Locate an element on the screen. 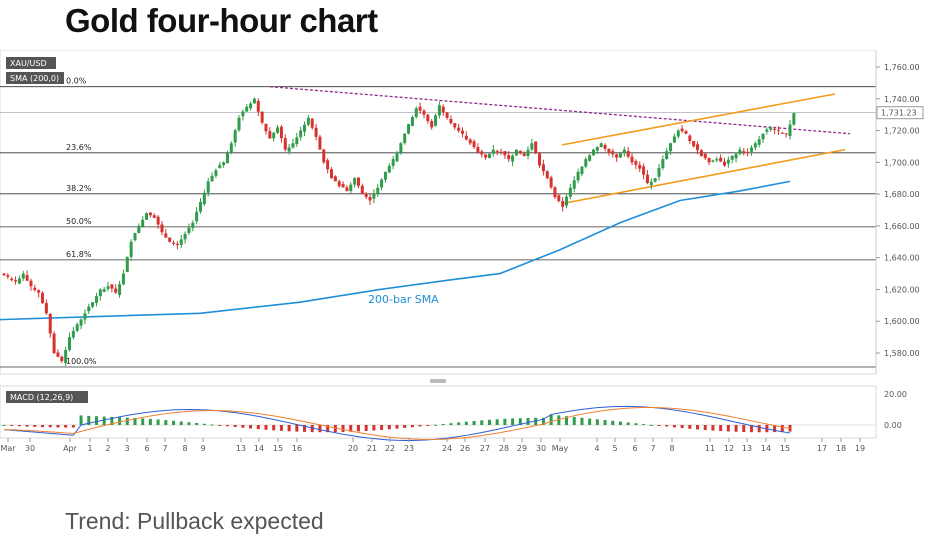 The height and width of the screenshot is (540, 933). macd-legend-tag is located at coordinates (47, 397).